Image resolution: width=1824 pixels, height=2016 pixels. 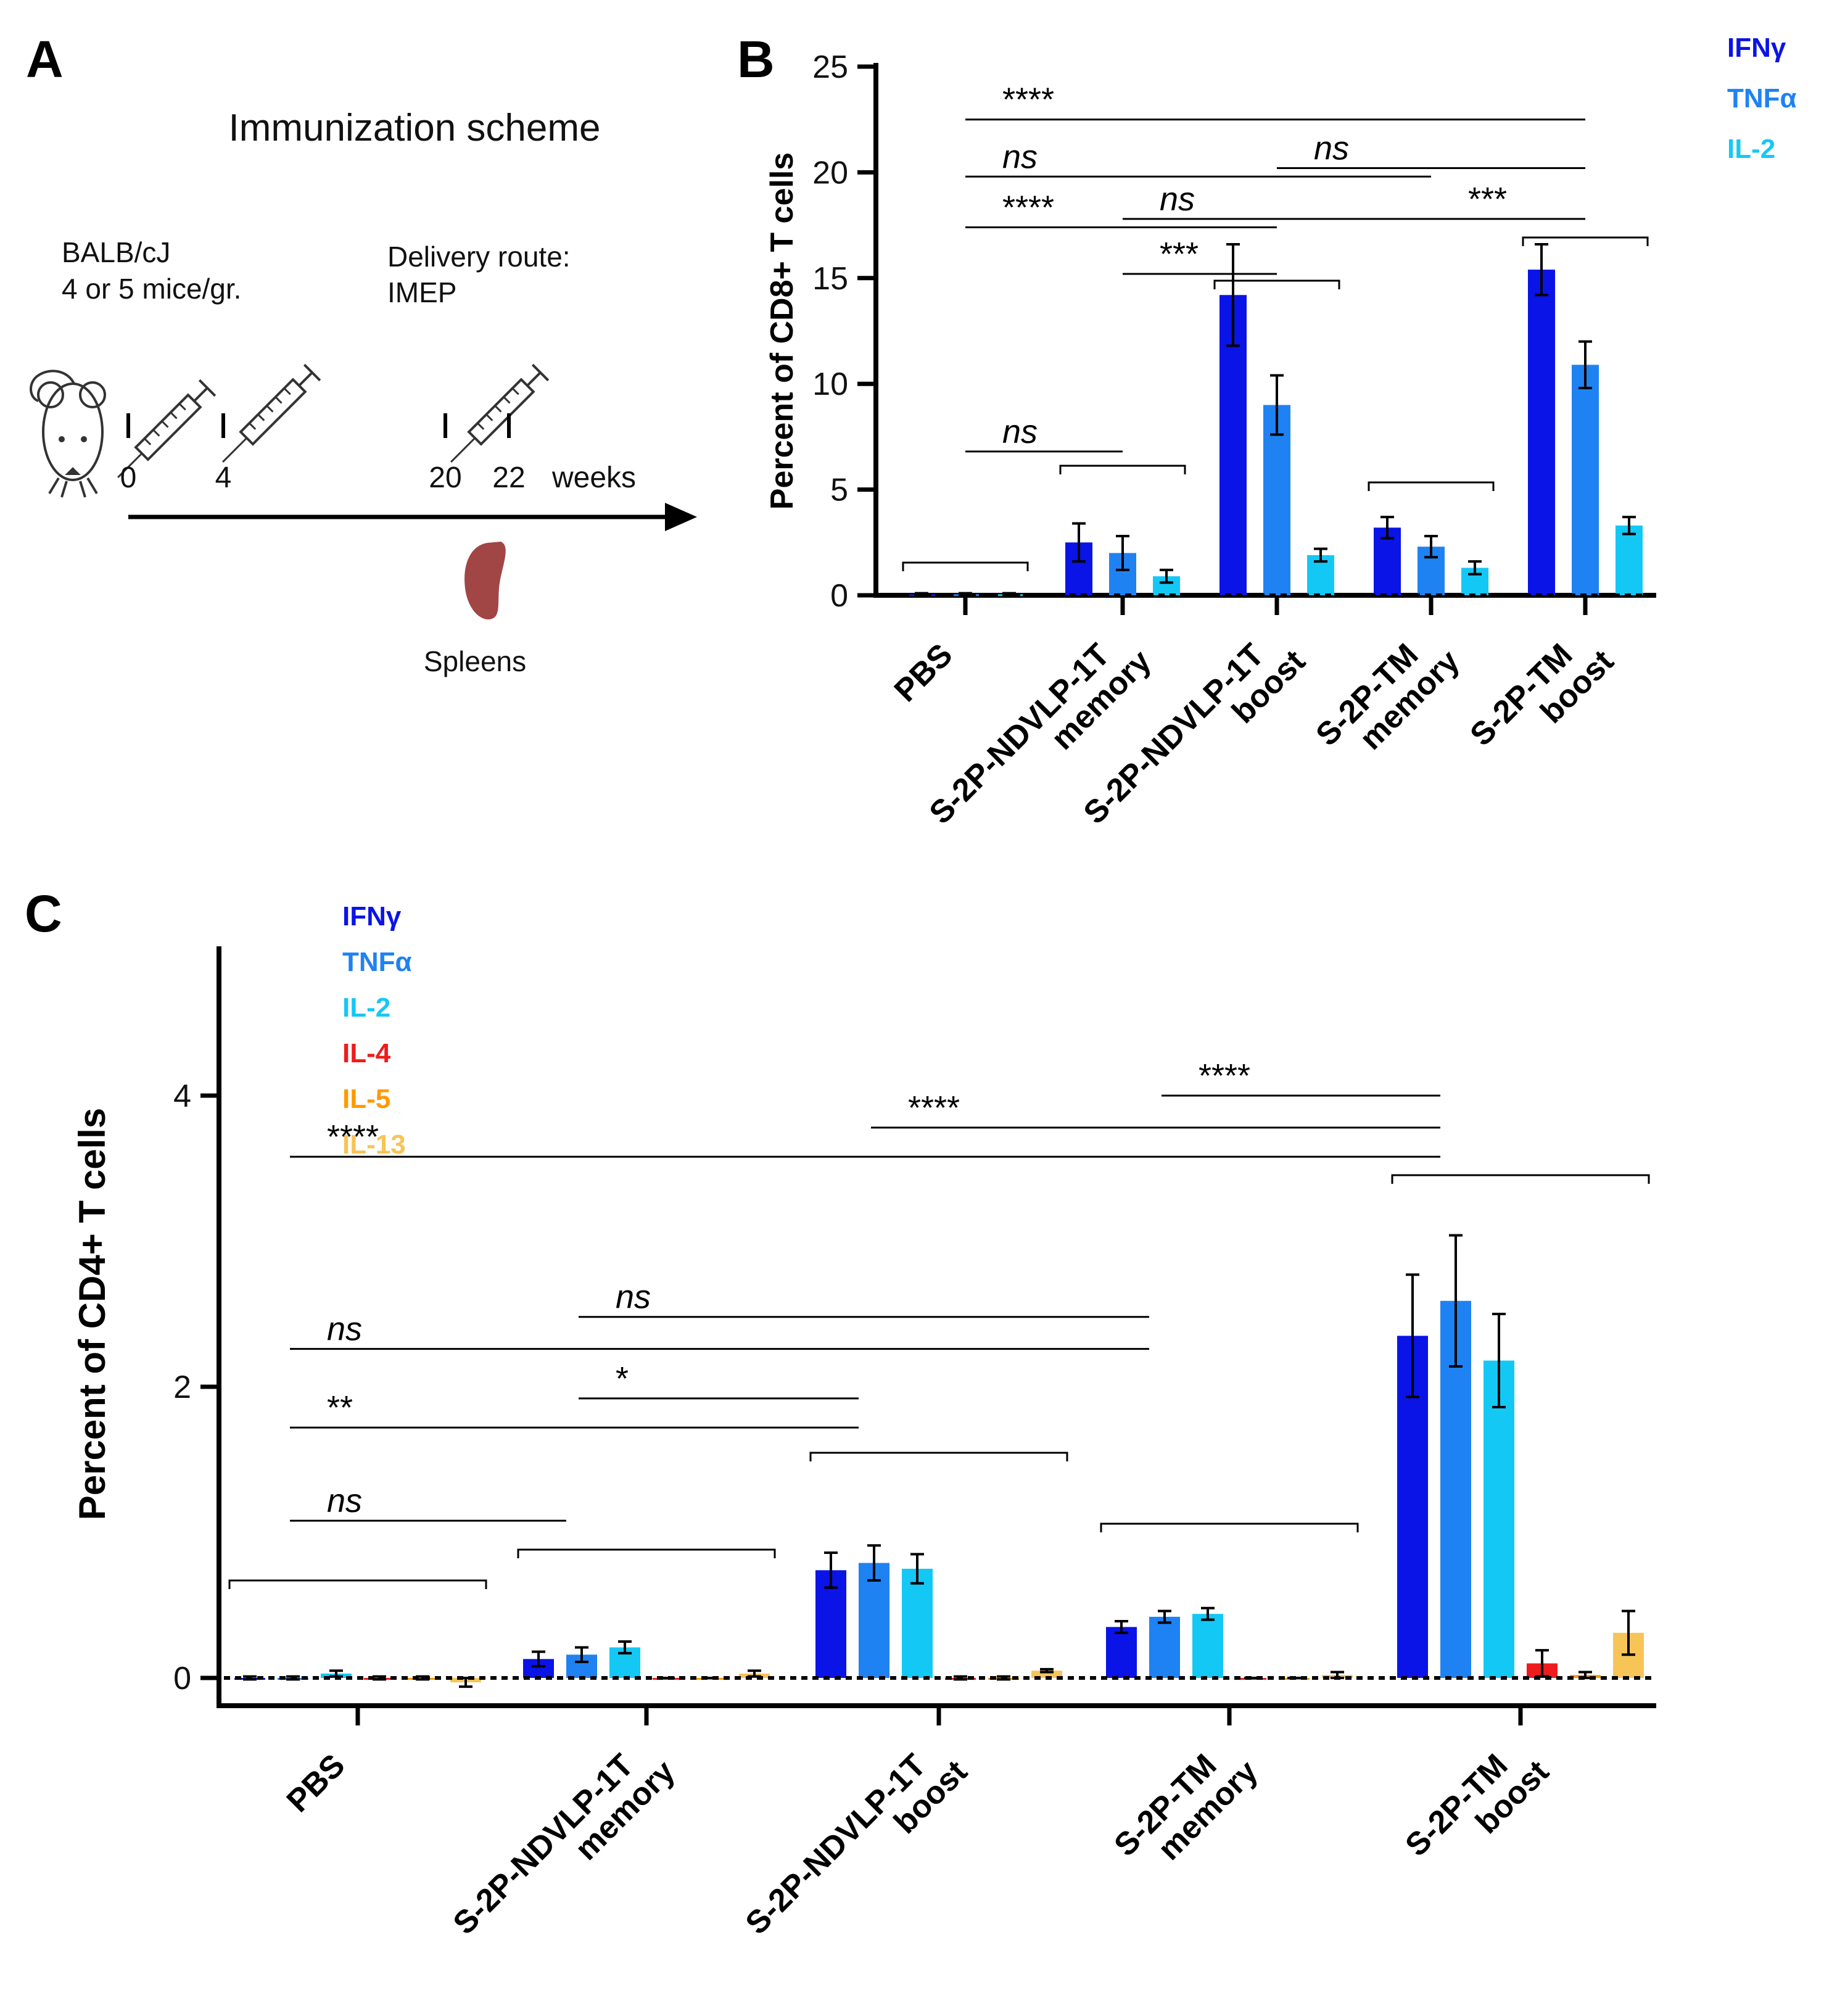 I want to click on arrow-icon, so click(x=412, y=517).